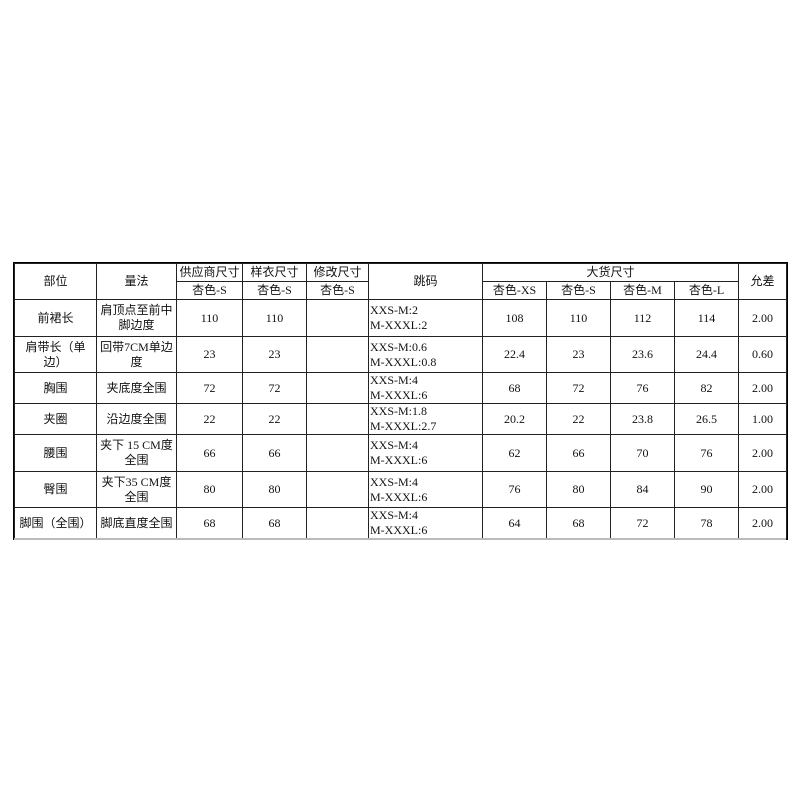 The height and width of the screenshot is (800, 800). What do you see at coordinates (578, 453) in the screenshot?
I see `bulk-s-cell: 66` at bounding box center [578, 453].